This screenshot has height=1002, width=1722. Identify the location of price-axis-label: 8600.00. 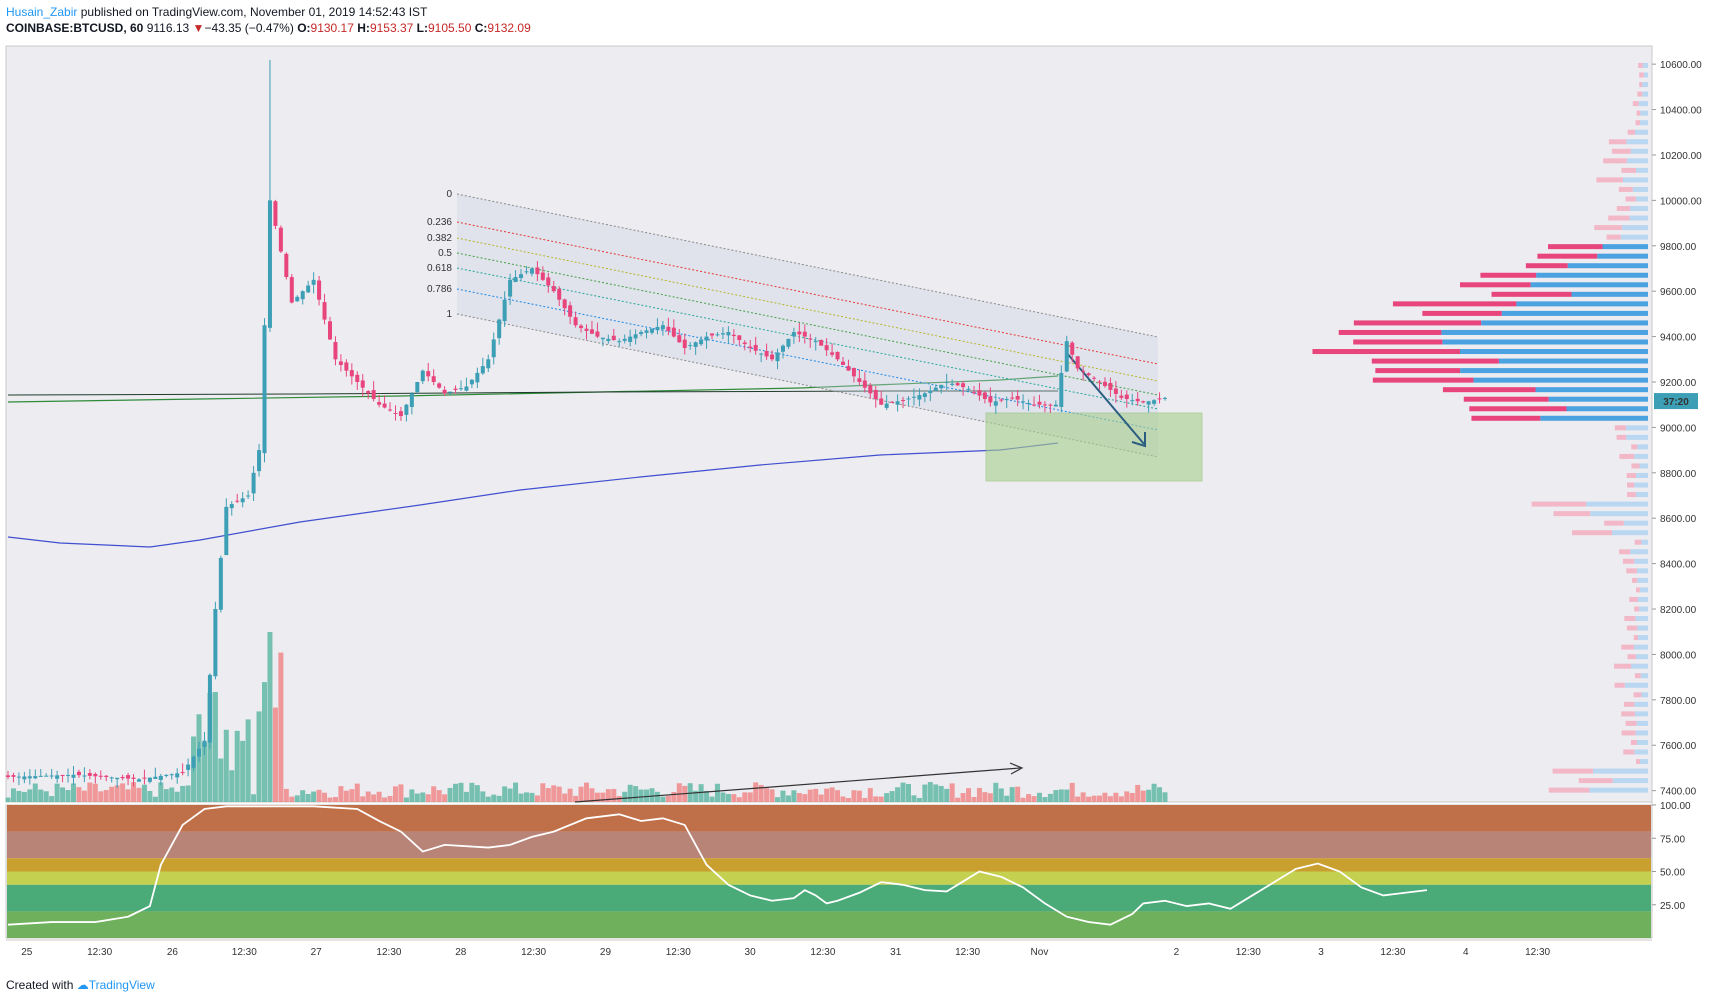
(1678, 519).